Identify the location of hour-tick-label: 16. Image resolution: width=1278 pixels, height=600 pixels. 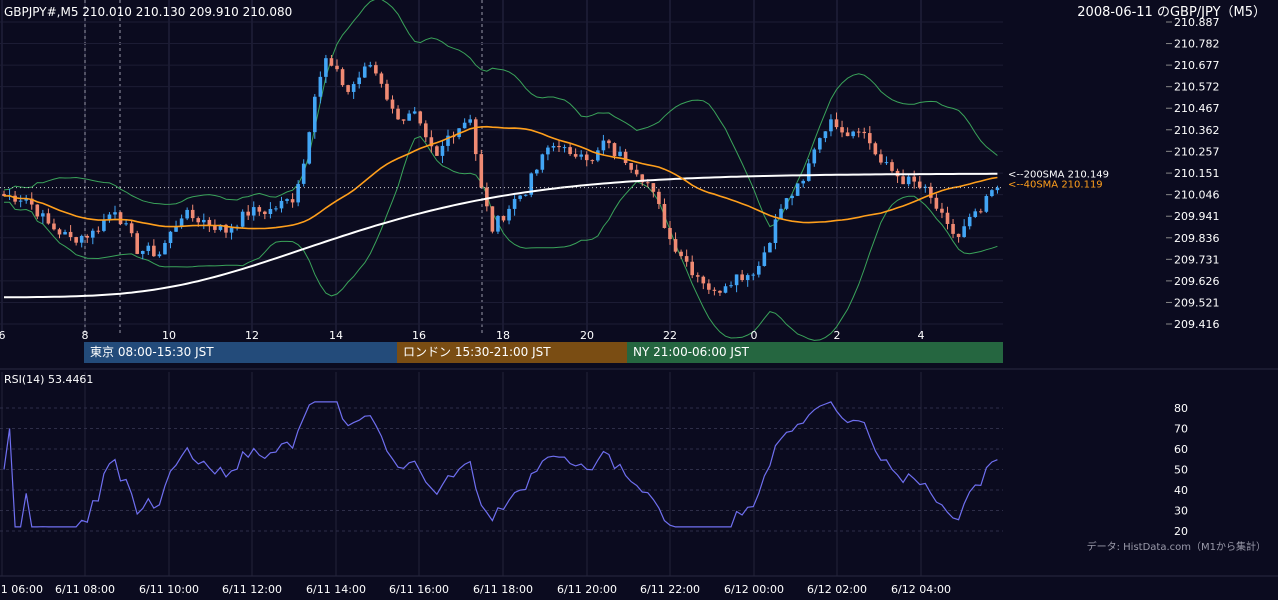
(419, 335).